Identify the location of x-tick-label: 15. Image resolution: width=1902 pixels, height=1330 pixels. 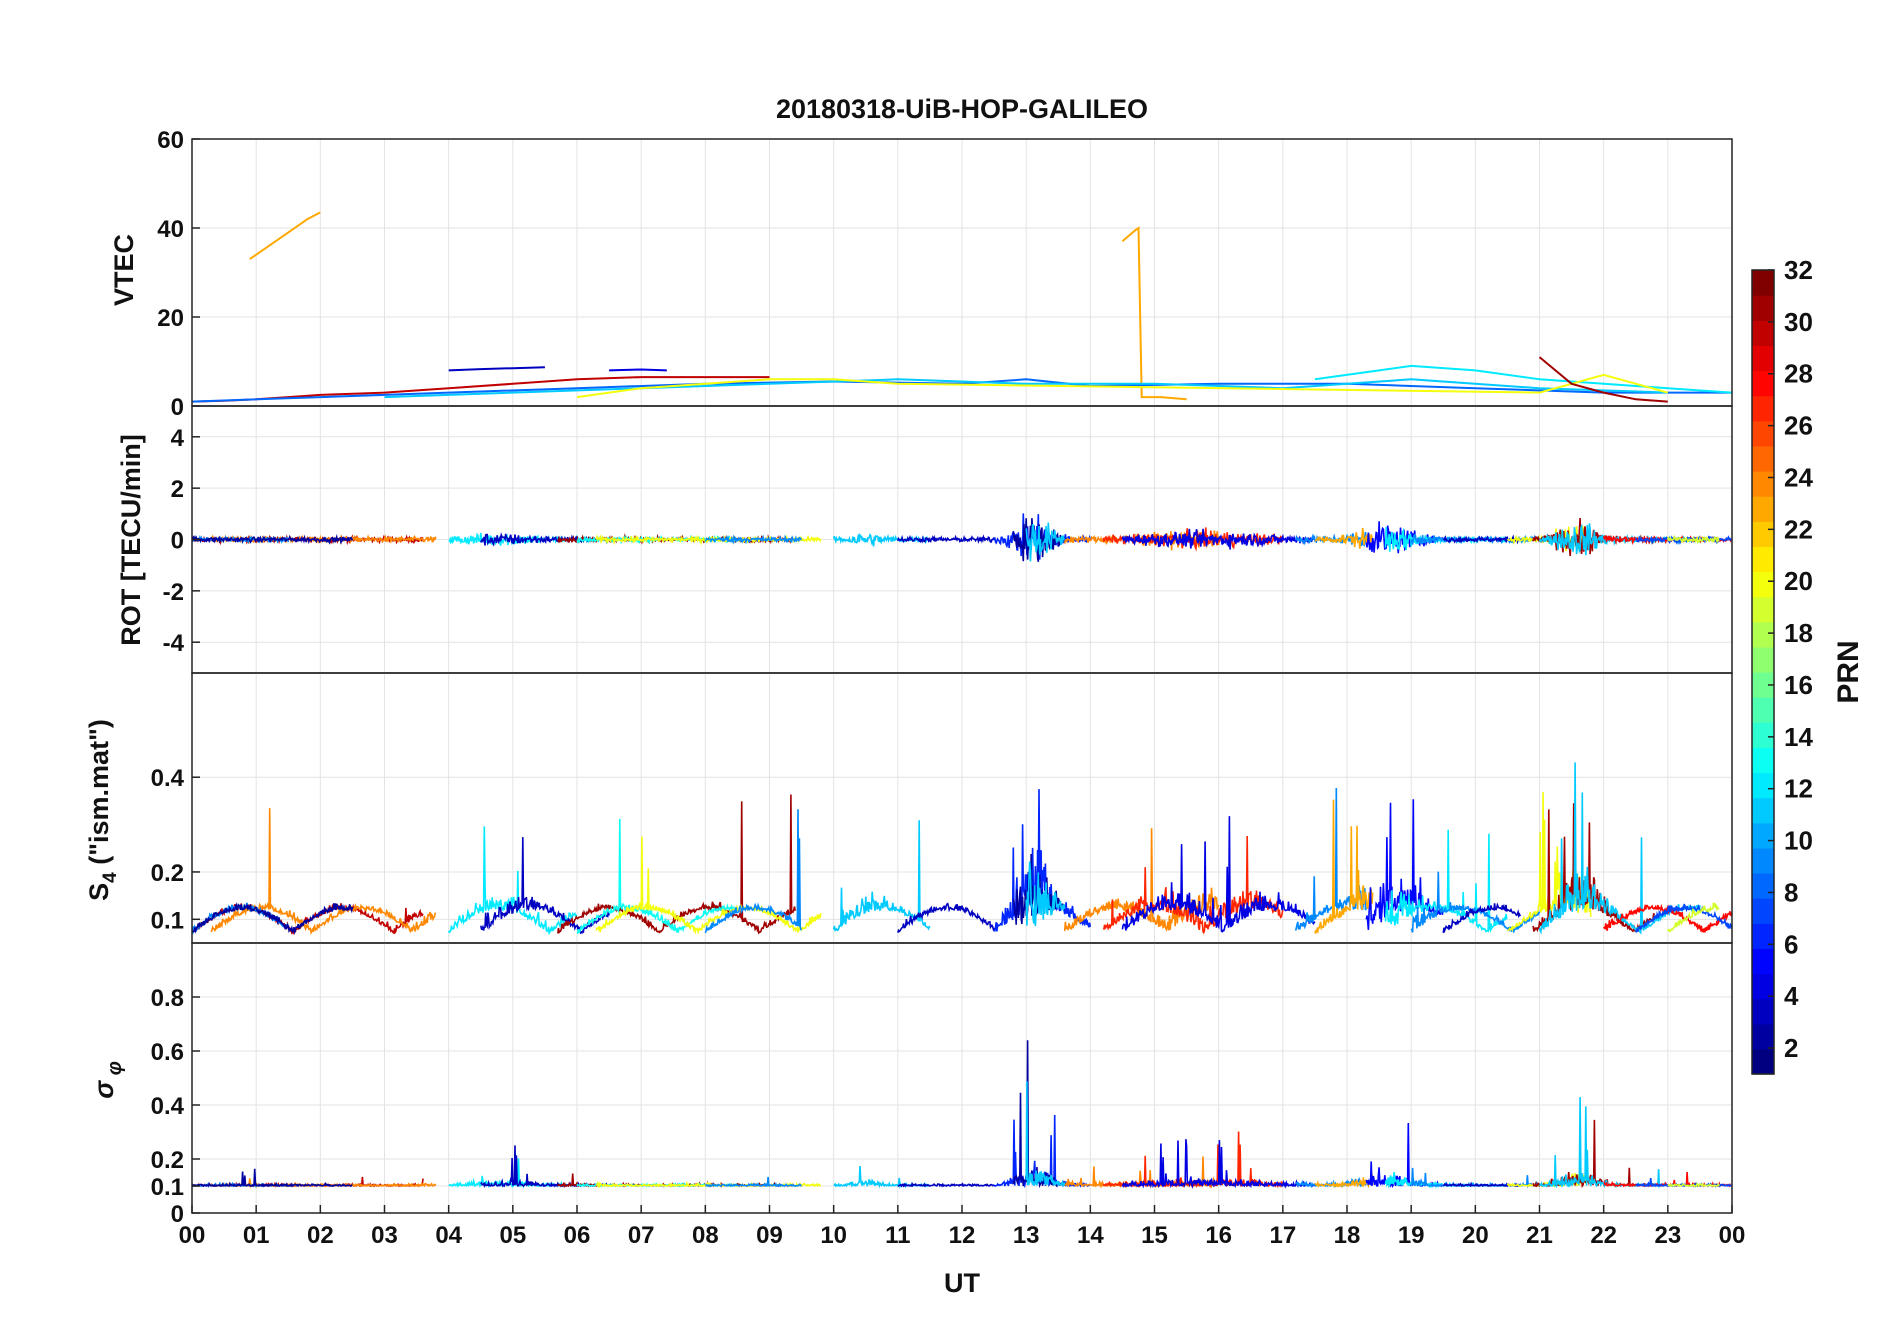
(1154, 1235).